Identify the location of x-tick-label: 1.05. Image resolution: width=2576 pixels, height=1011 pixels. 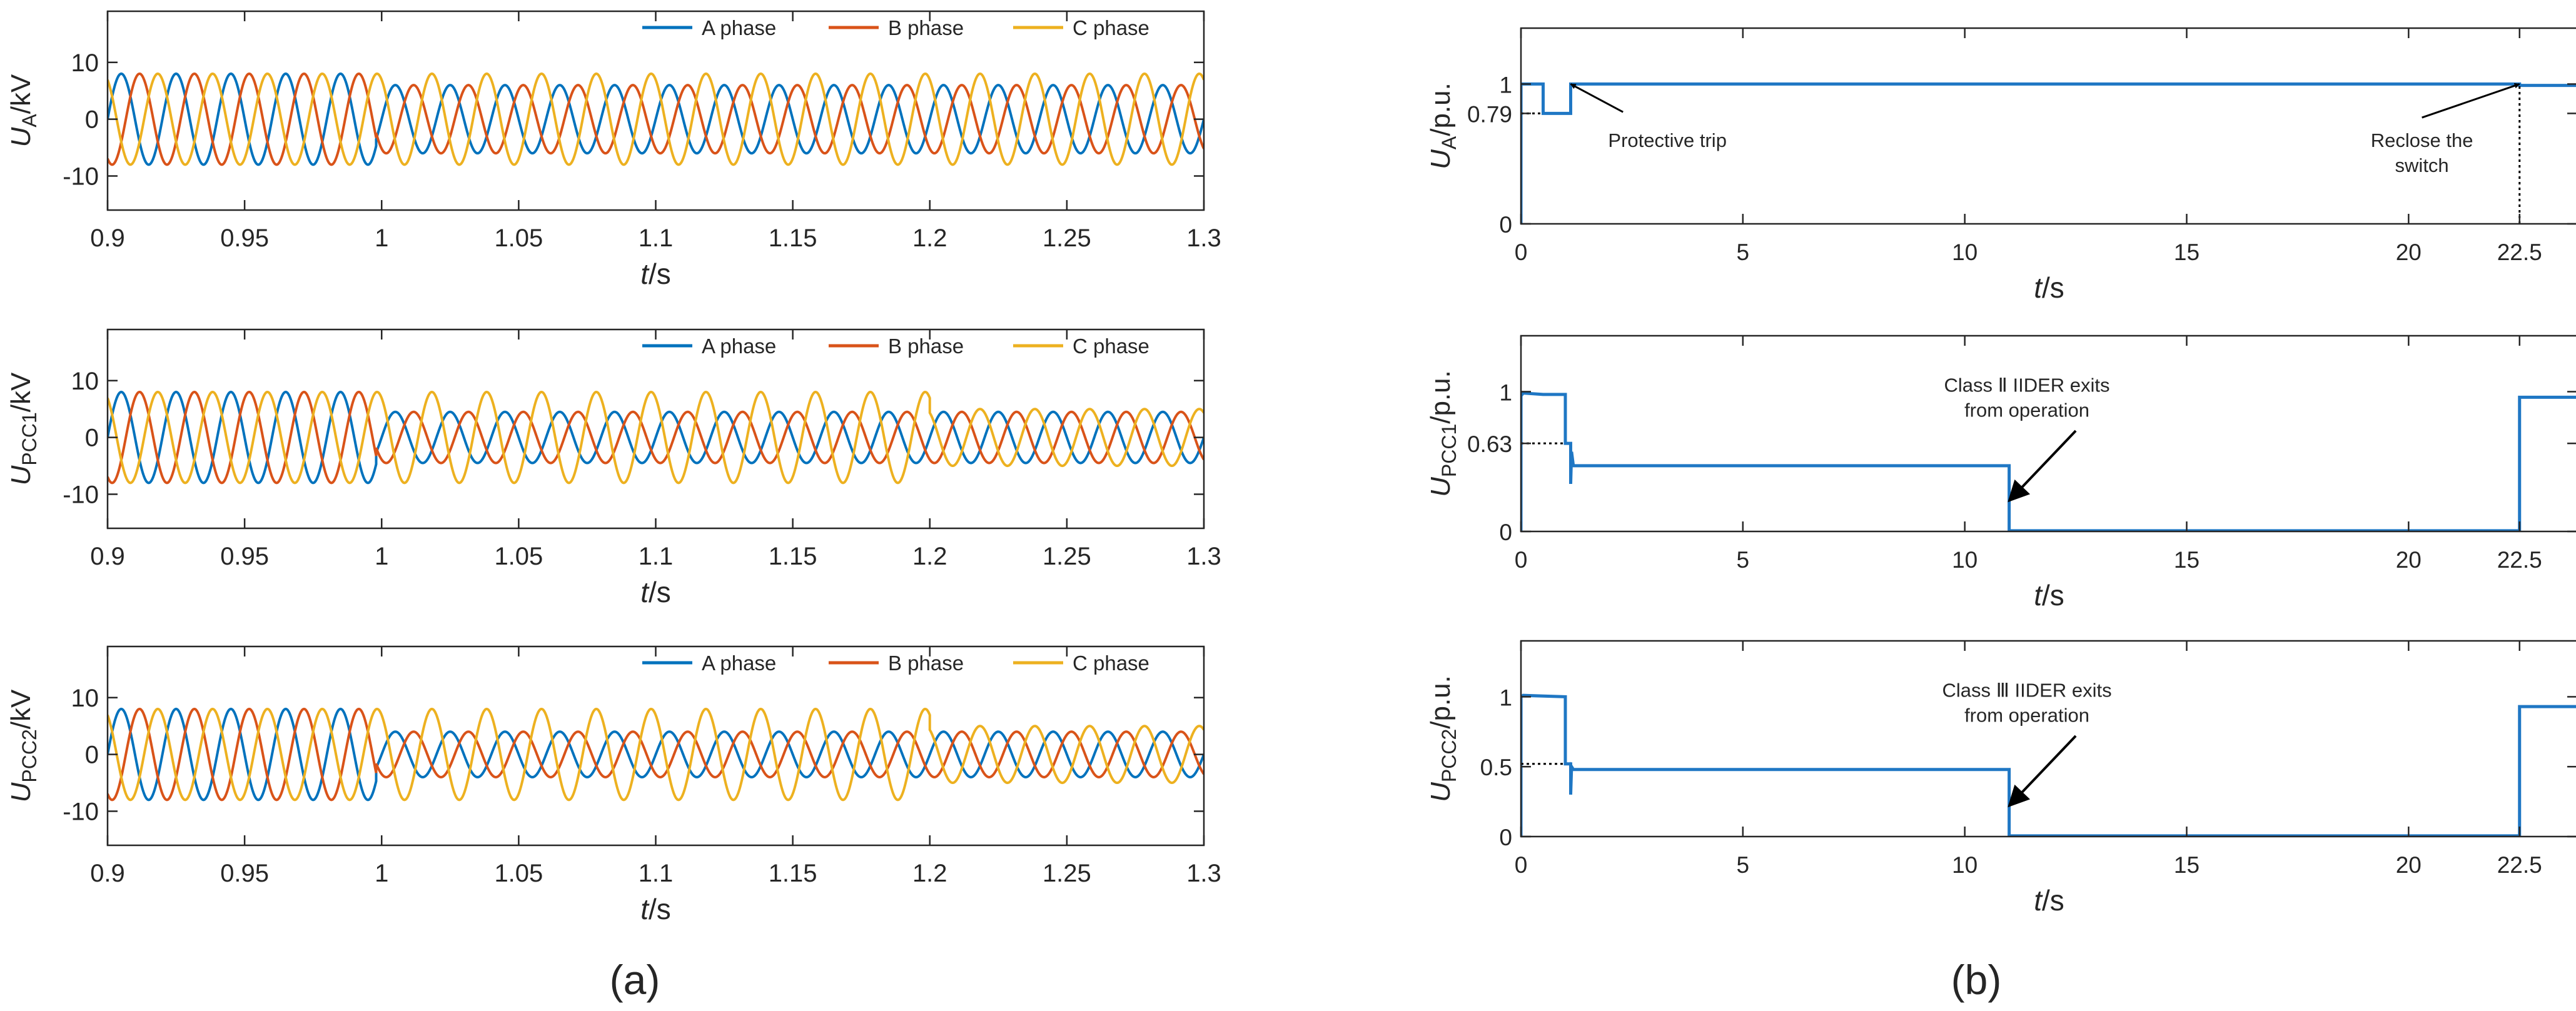
(518, 238).